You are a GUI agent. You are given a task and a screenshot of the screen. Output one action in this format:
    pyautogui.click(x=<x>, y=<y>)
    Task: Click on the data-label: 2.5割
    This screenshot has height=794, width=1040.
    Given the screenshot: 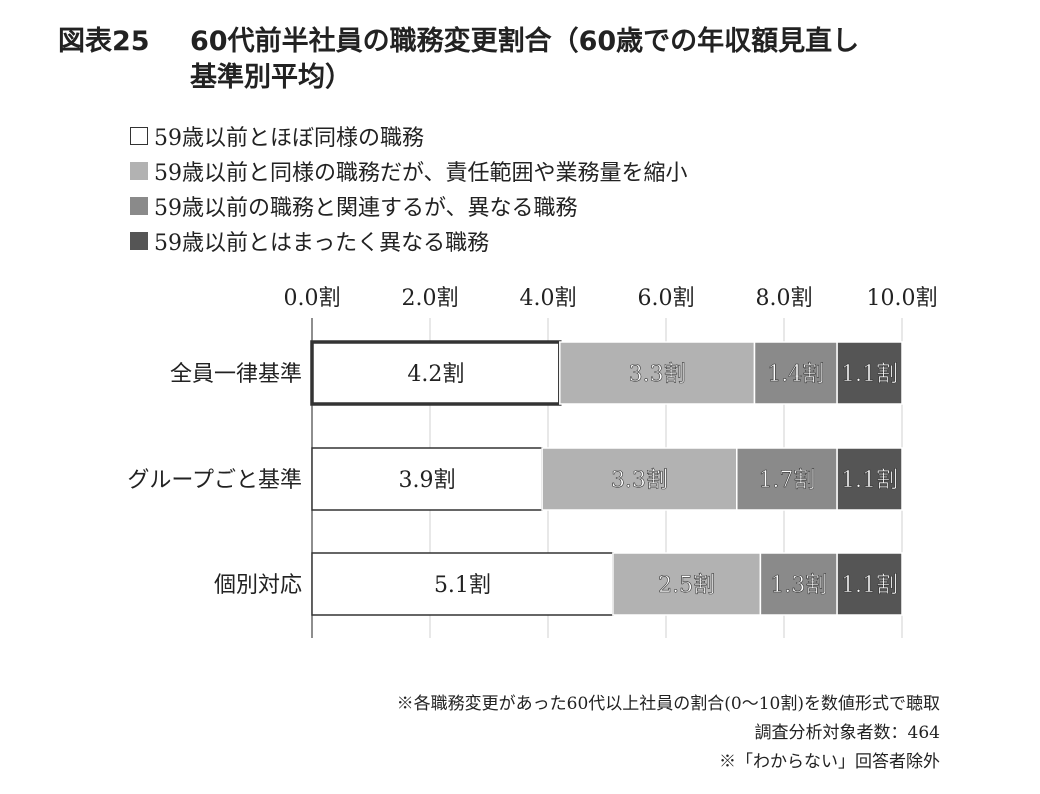 What is the action you would take?
    pyautogui.click(x=686, y=585)
    